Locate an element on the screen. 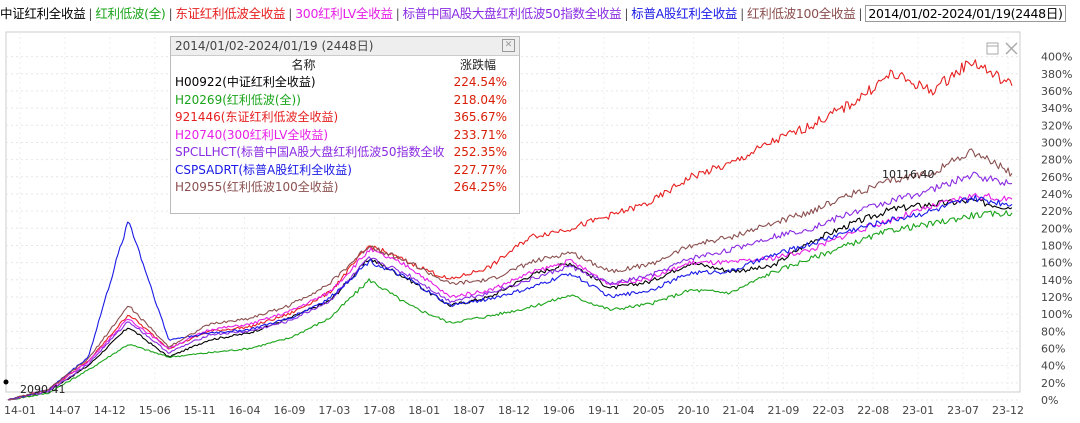 Image resolution: width=1080 pixels, height=423 pixels. info-panel-title: 2014/01/02-2024/01/19 (2448日) ✕ is located at coordinates (345, 46).